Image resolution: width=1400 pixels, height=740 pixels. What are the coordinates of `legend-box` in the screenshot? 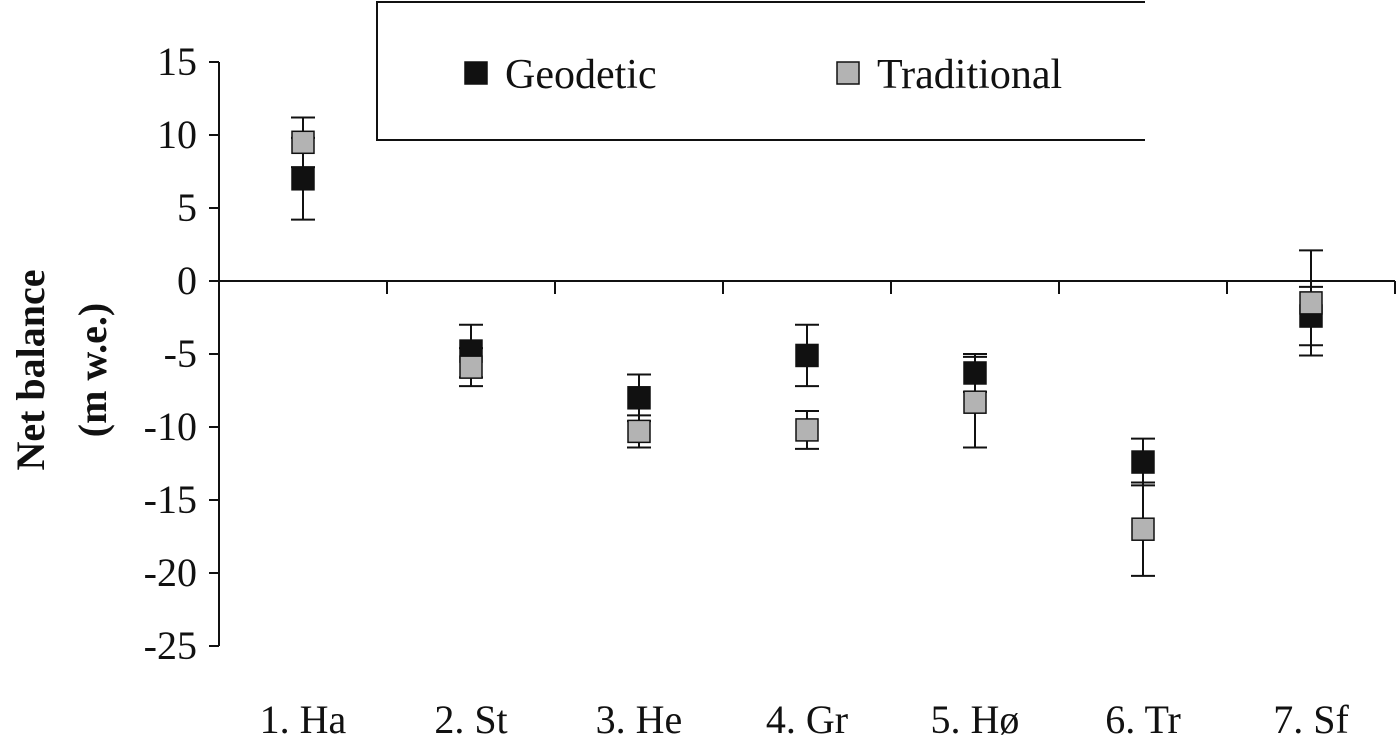 It's located at (760, 71).